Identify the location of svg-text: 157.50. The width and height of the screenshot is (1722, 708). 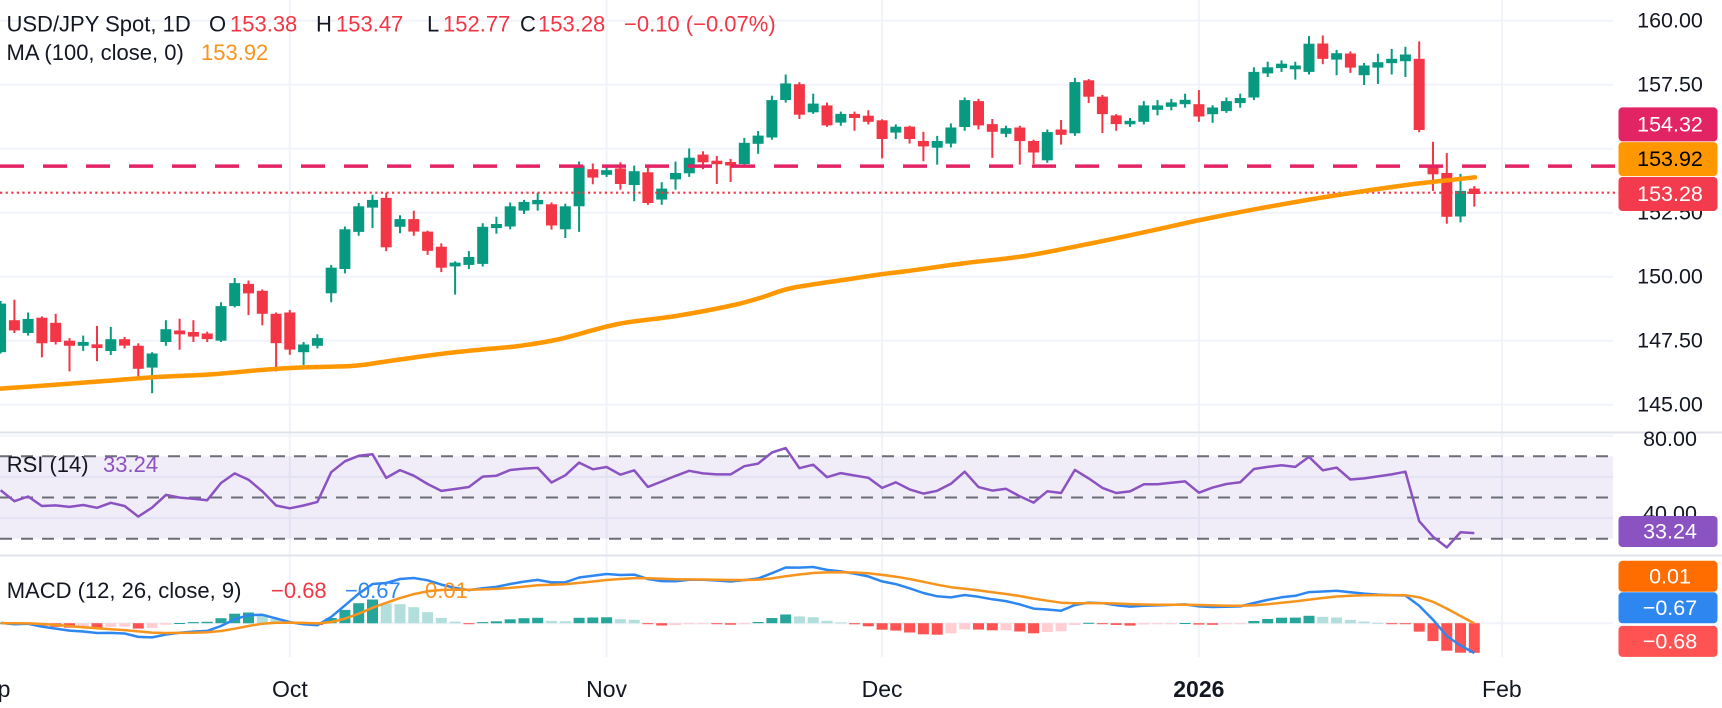
(1670, 85).